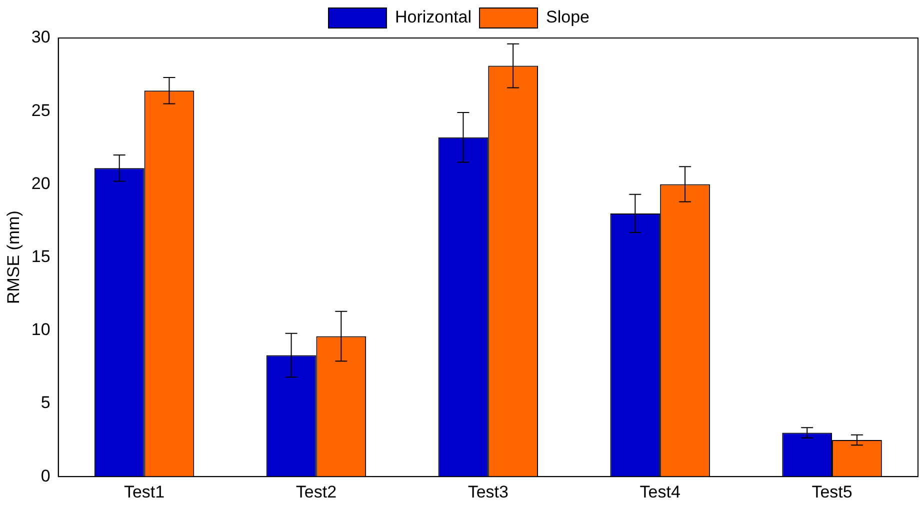 The image size is (920, 509). What do you see at coordinates (13, 257) in the screenshot?
I see `y-axis-title: RMSE (mm)` at bounding box center [13, 257].